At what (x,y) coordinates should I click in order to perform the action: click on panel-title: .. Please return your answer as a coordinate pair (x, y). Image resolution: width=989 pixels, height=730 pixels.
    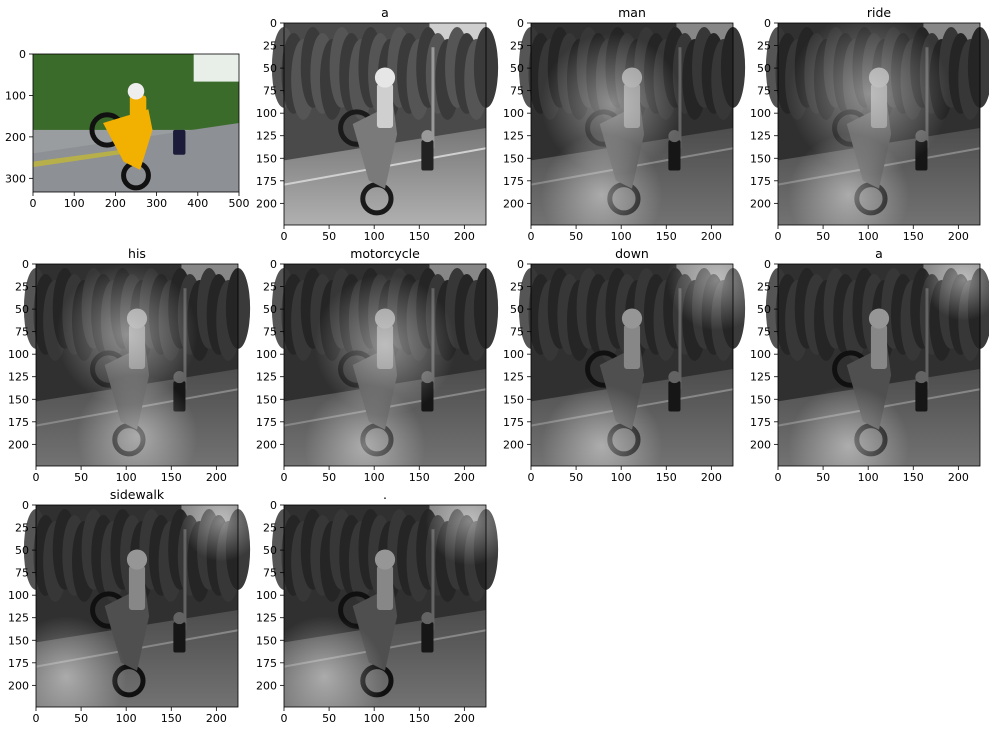
    Looking at the image, I should click on (385, 494).